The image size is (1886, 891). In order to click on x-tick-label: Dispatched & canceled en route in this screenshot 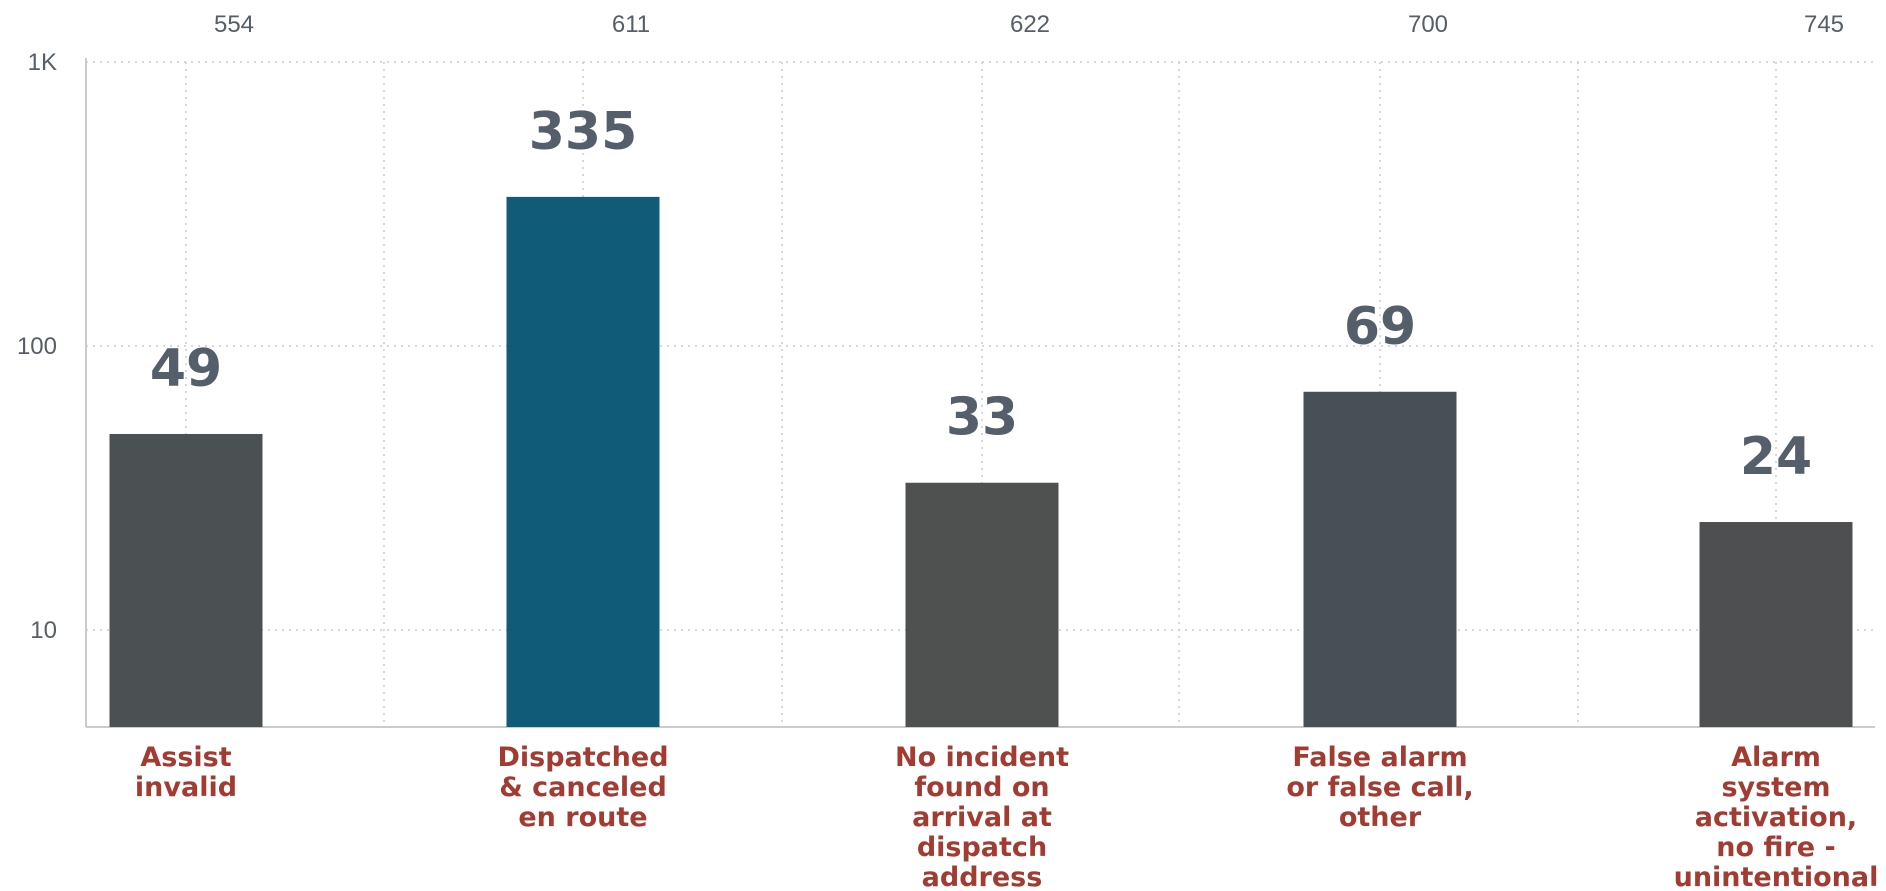, I will do `click(582, 787)`.